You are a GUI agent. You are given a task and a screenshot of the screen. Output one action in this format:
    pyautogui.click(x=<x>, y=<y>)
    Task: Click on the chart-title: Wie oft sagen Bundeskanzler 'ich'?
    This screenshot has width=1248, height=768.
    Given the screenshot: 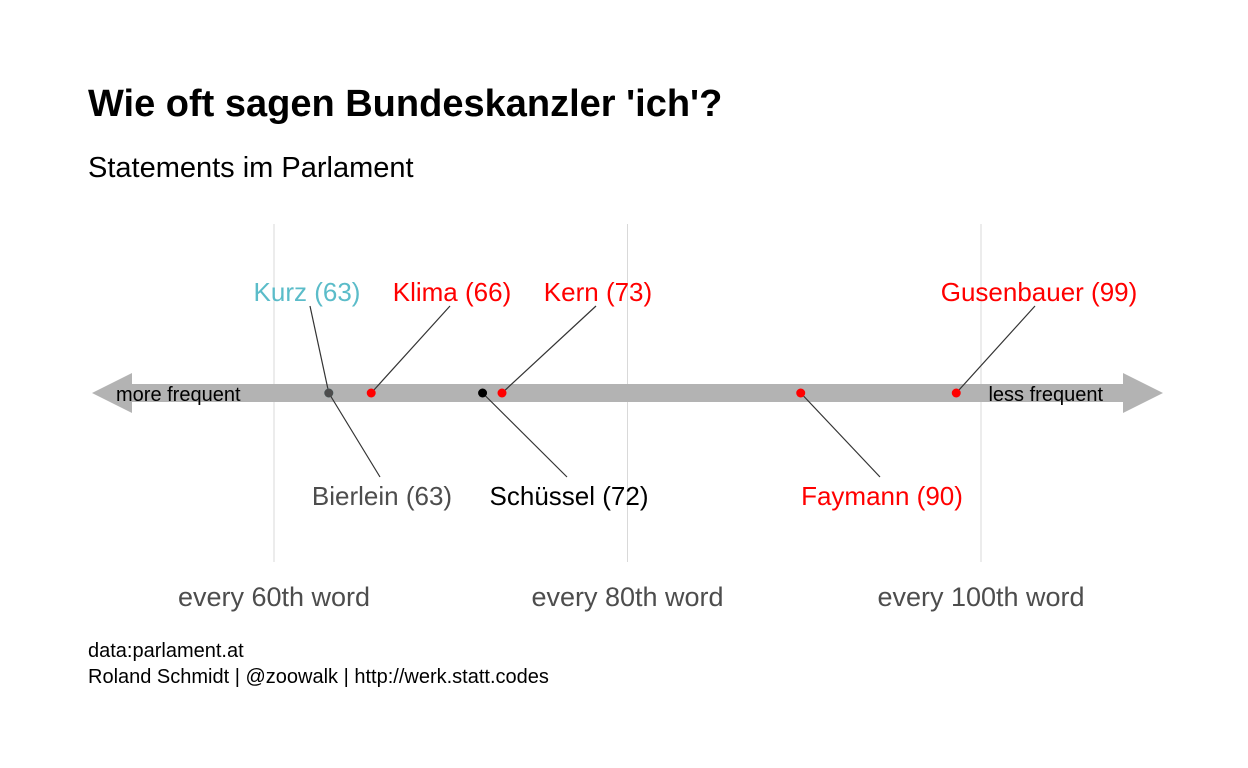 What is the action you would take?
    pyautogui.click(x=405, y=104)
    